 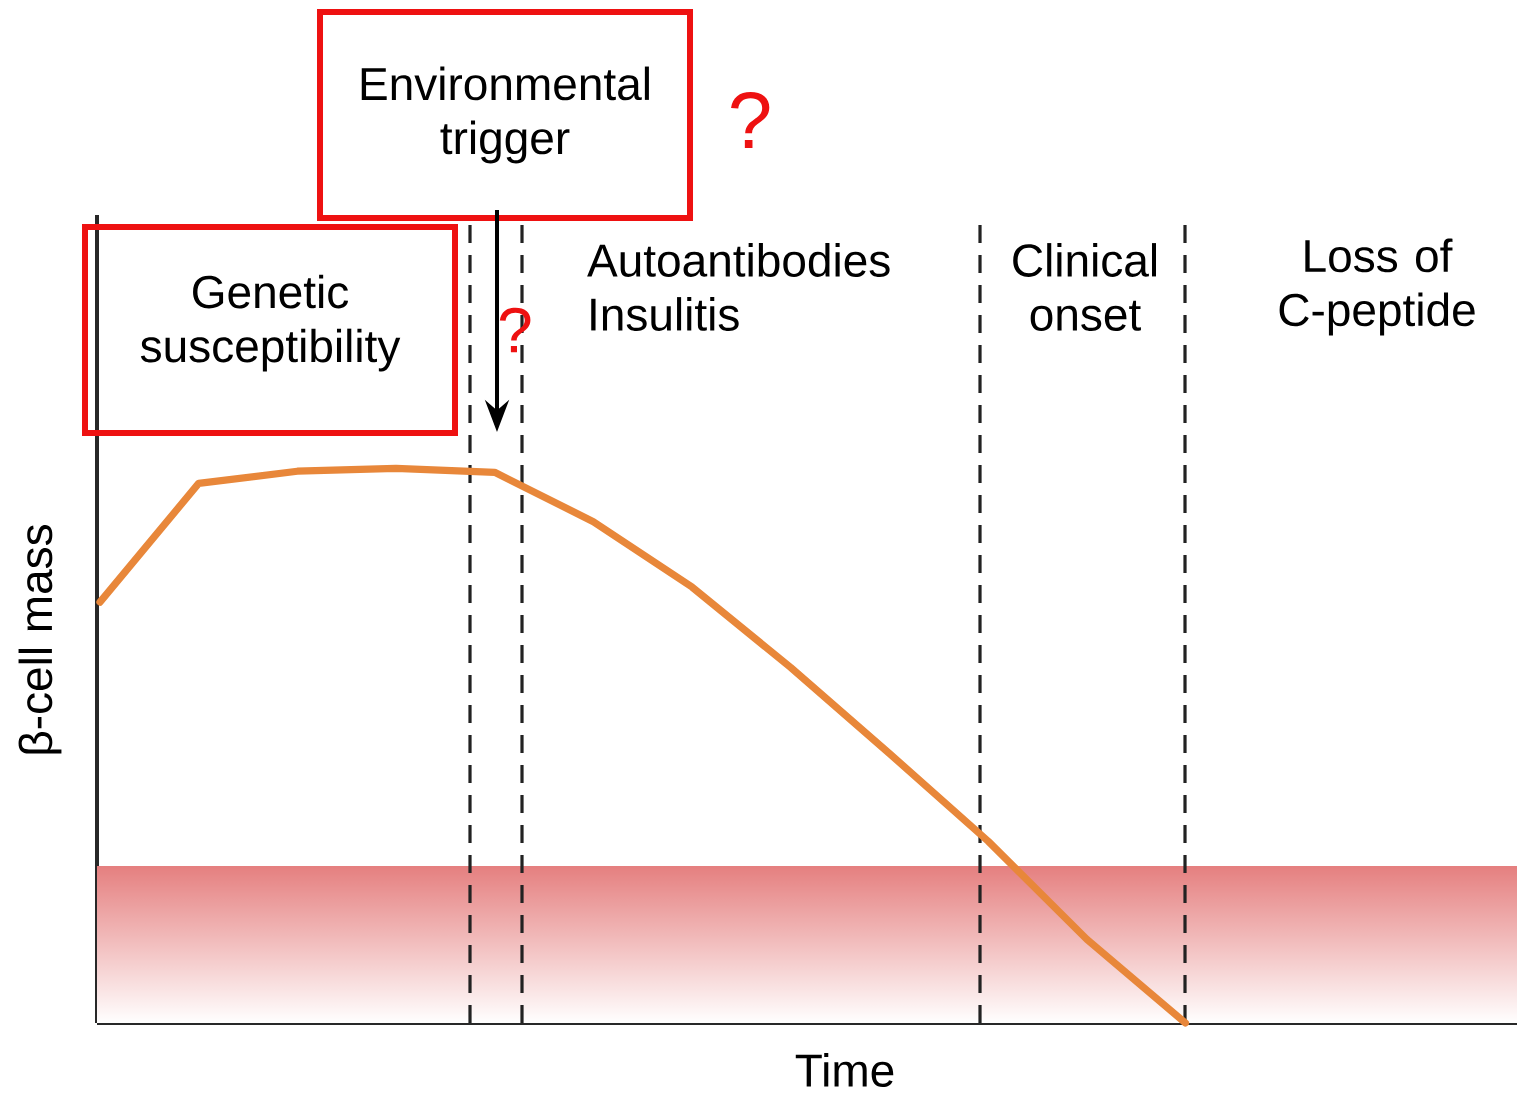 I want to click on text: Autoantibodies Insulitis, so click(x=738, y=287).